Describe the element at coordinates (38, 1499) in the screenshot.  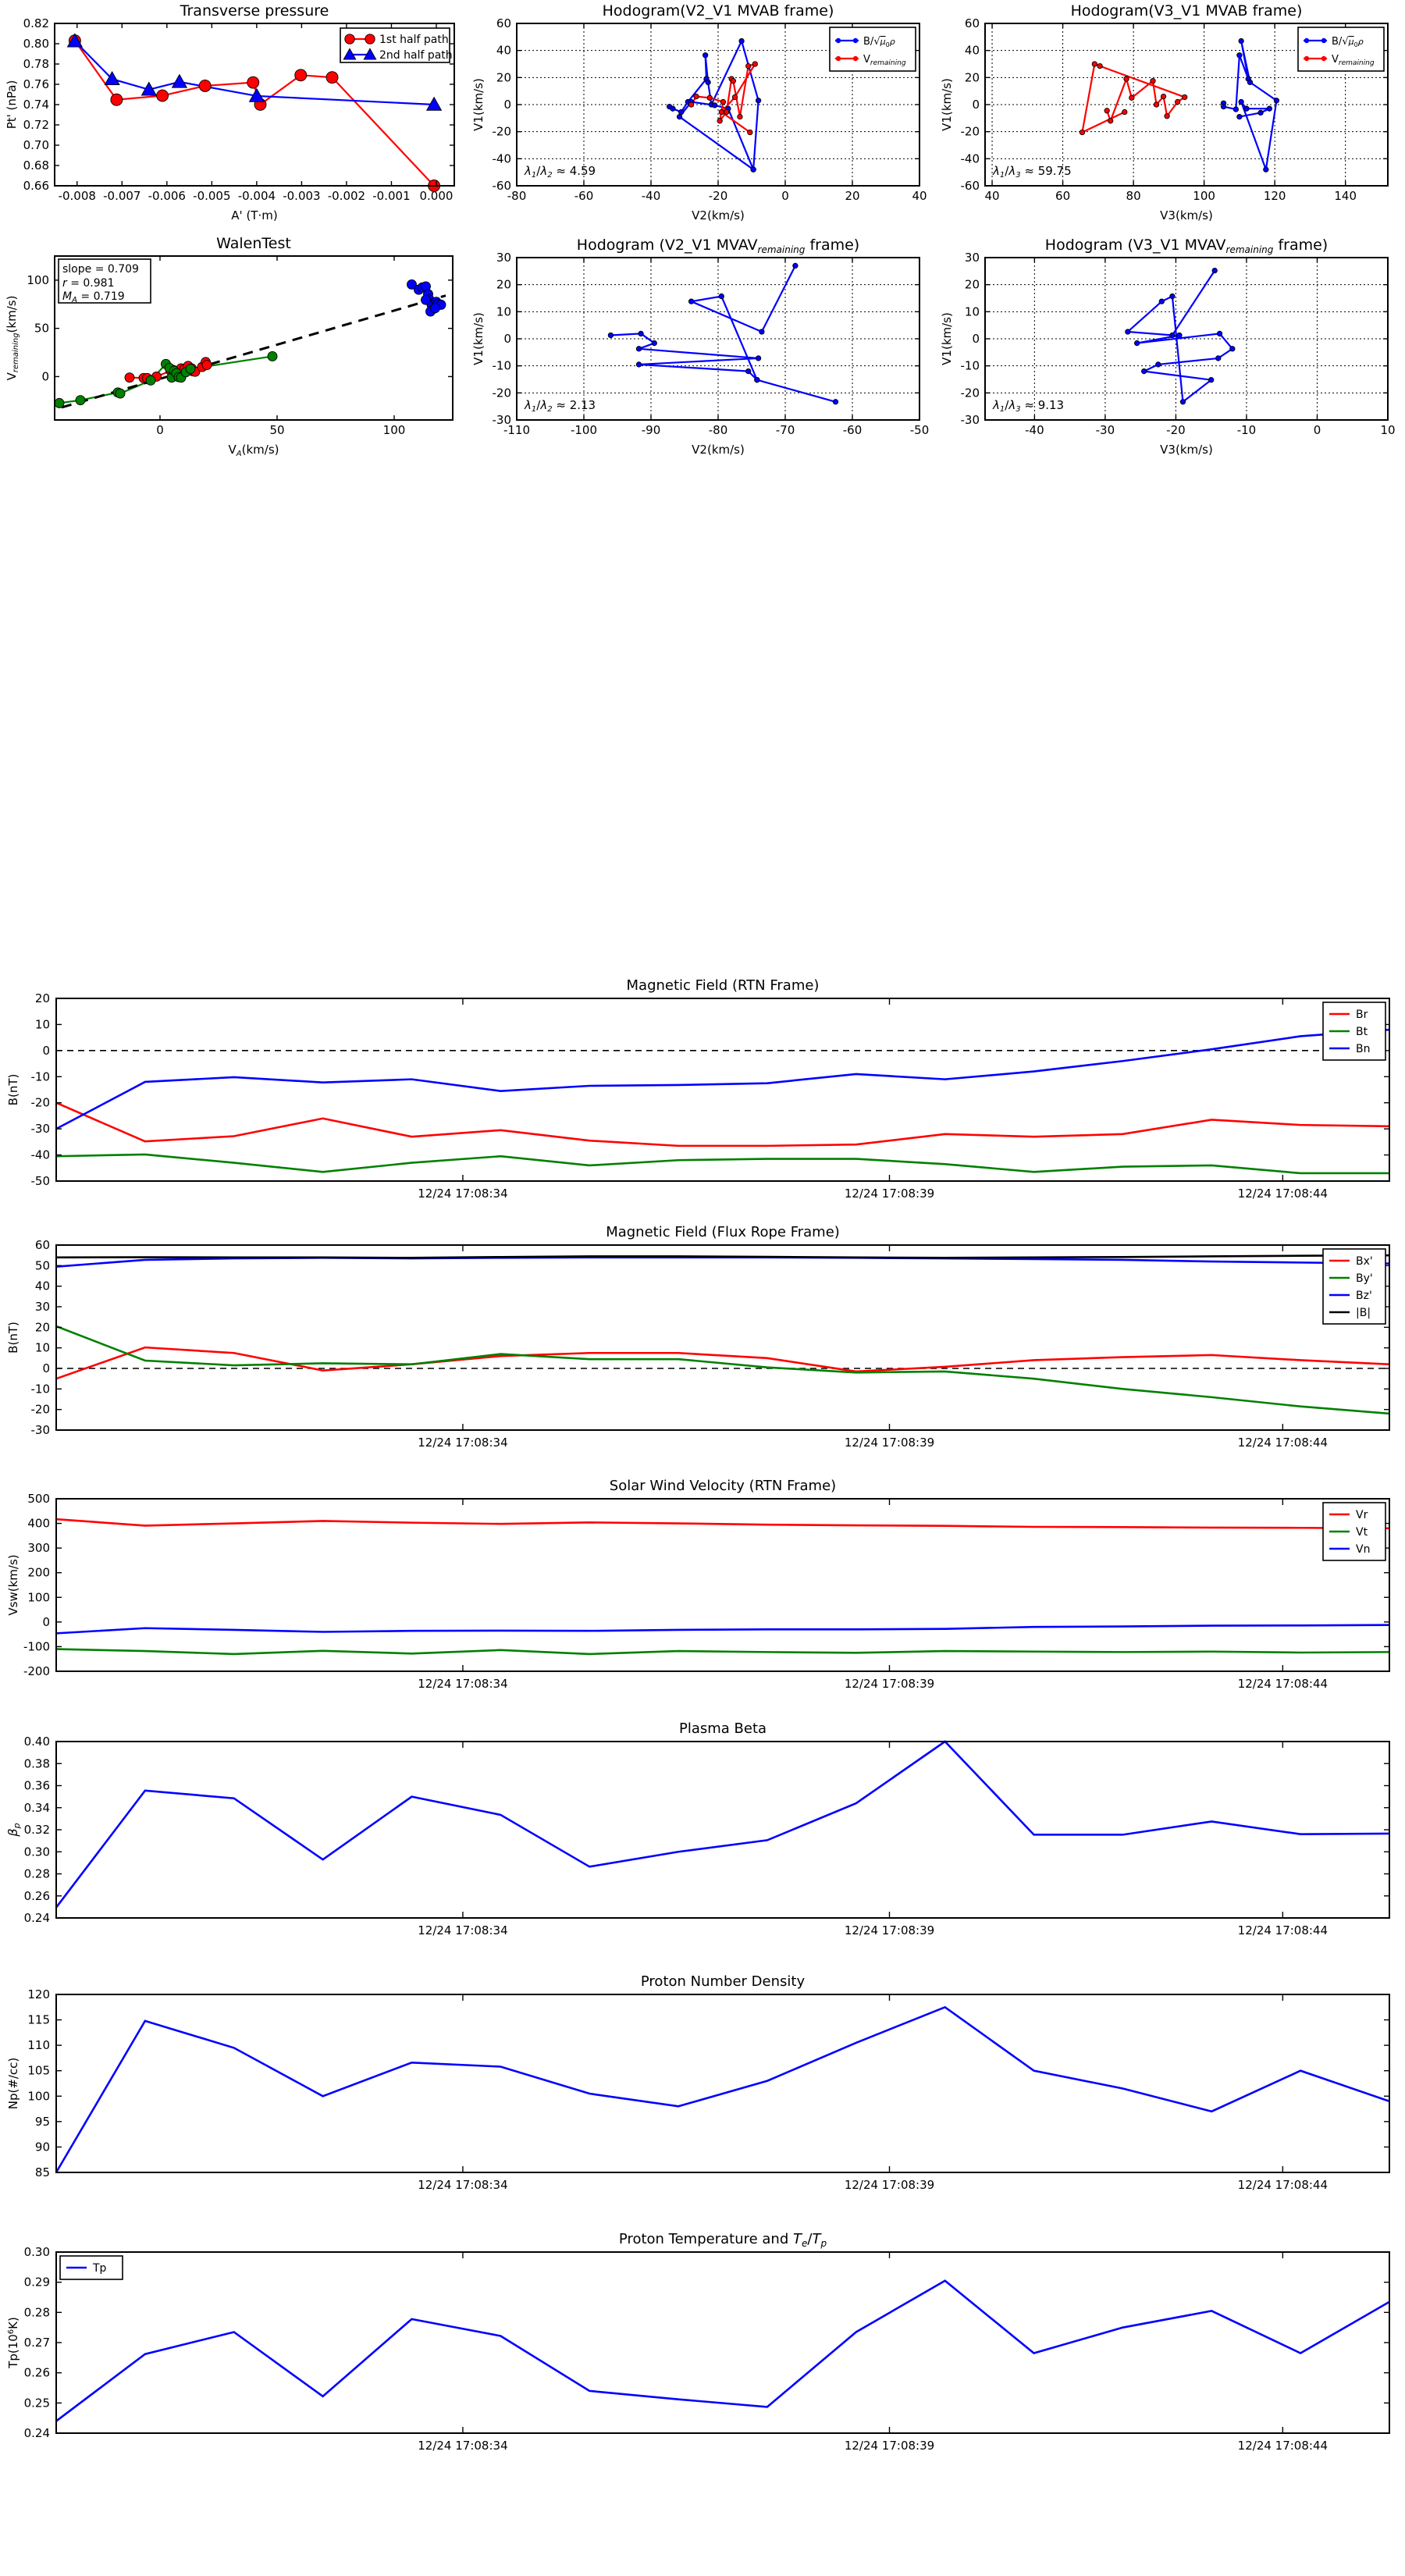
I see `y-tick-label: 500` at that location.